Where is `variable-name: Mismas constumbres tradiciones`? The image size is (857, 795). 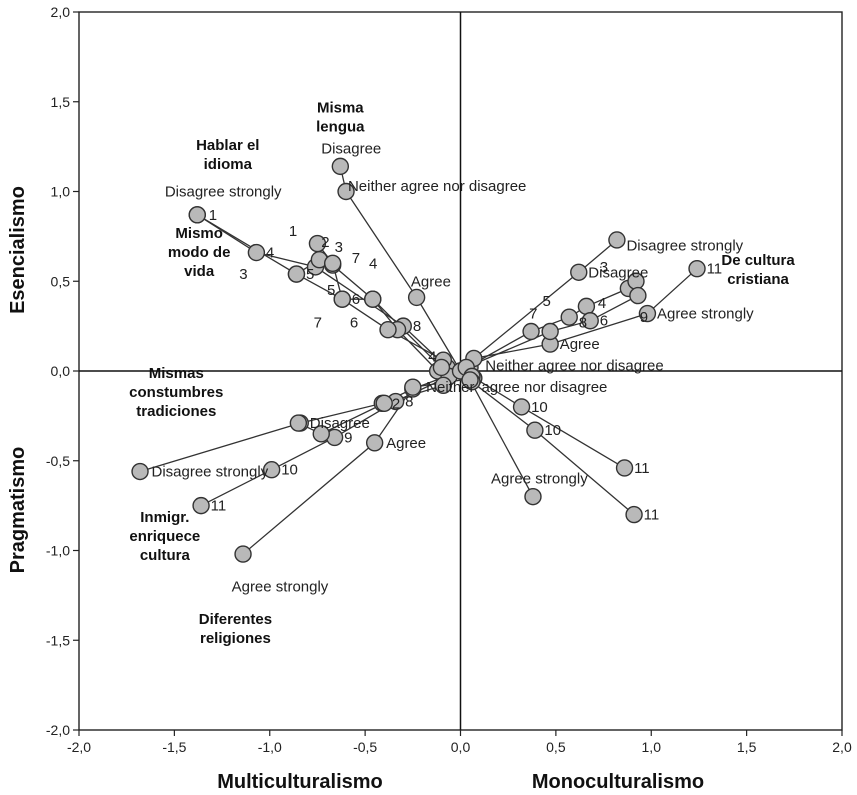
variable-name: Mismas constumbres tradiciones is located at coordinates (176, 392).